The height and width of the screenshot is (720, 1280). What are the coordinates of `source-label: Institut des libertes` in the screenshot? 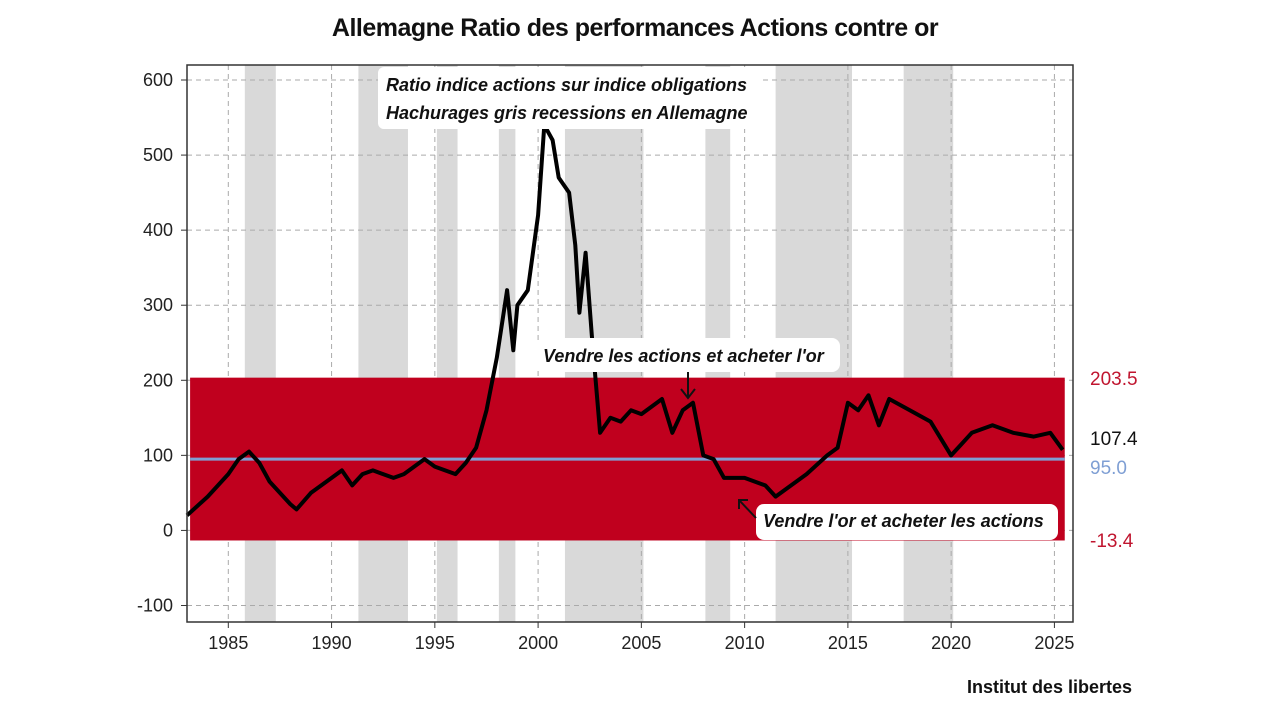 It's located at (1049, 687).